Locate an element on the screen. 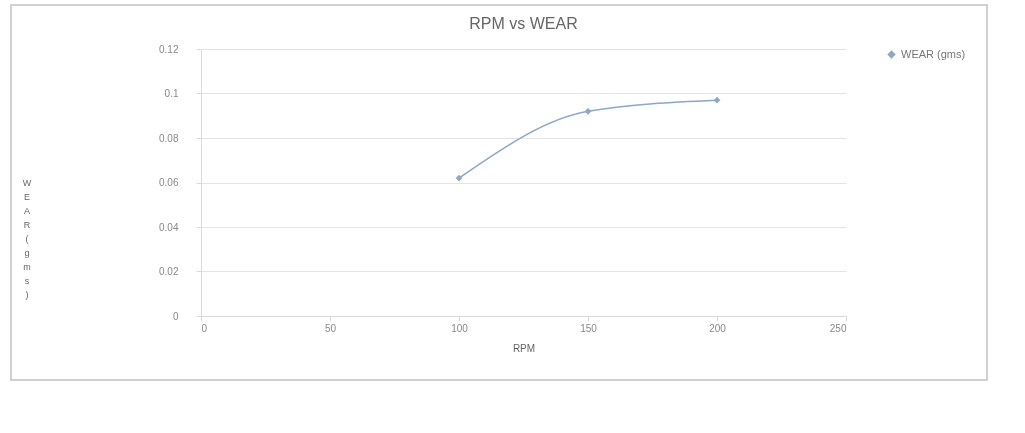  y-tick-label: 0.1 is located at coordinates (171, 93).